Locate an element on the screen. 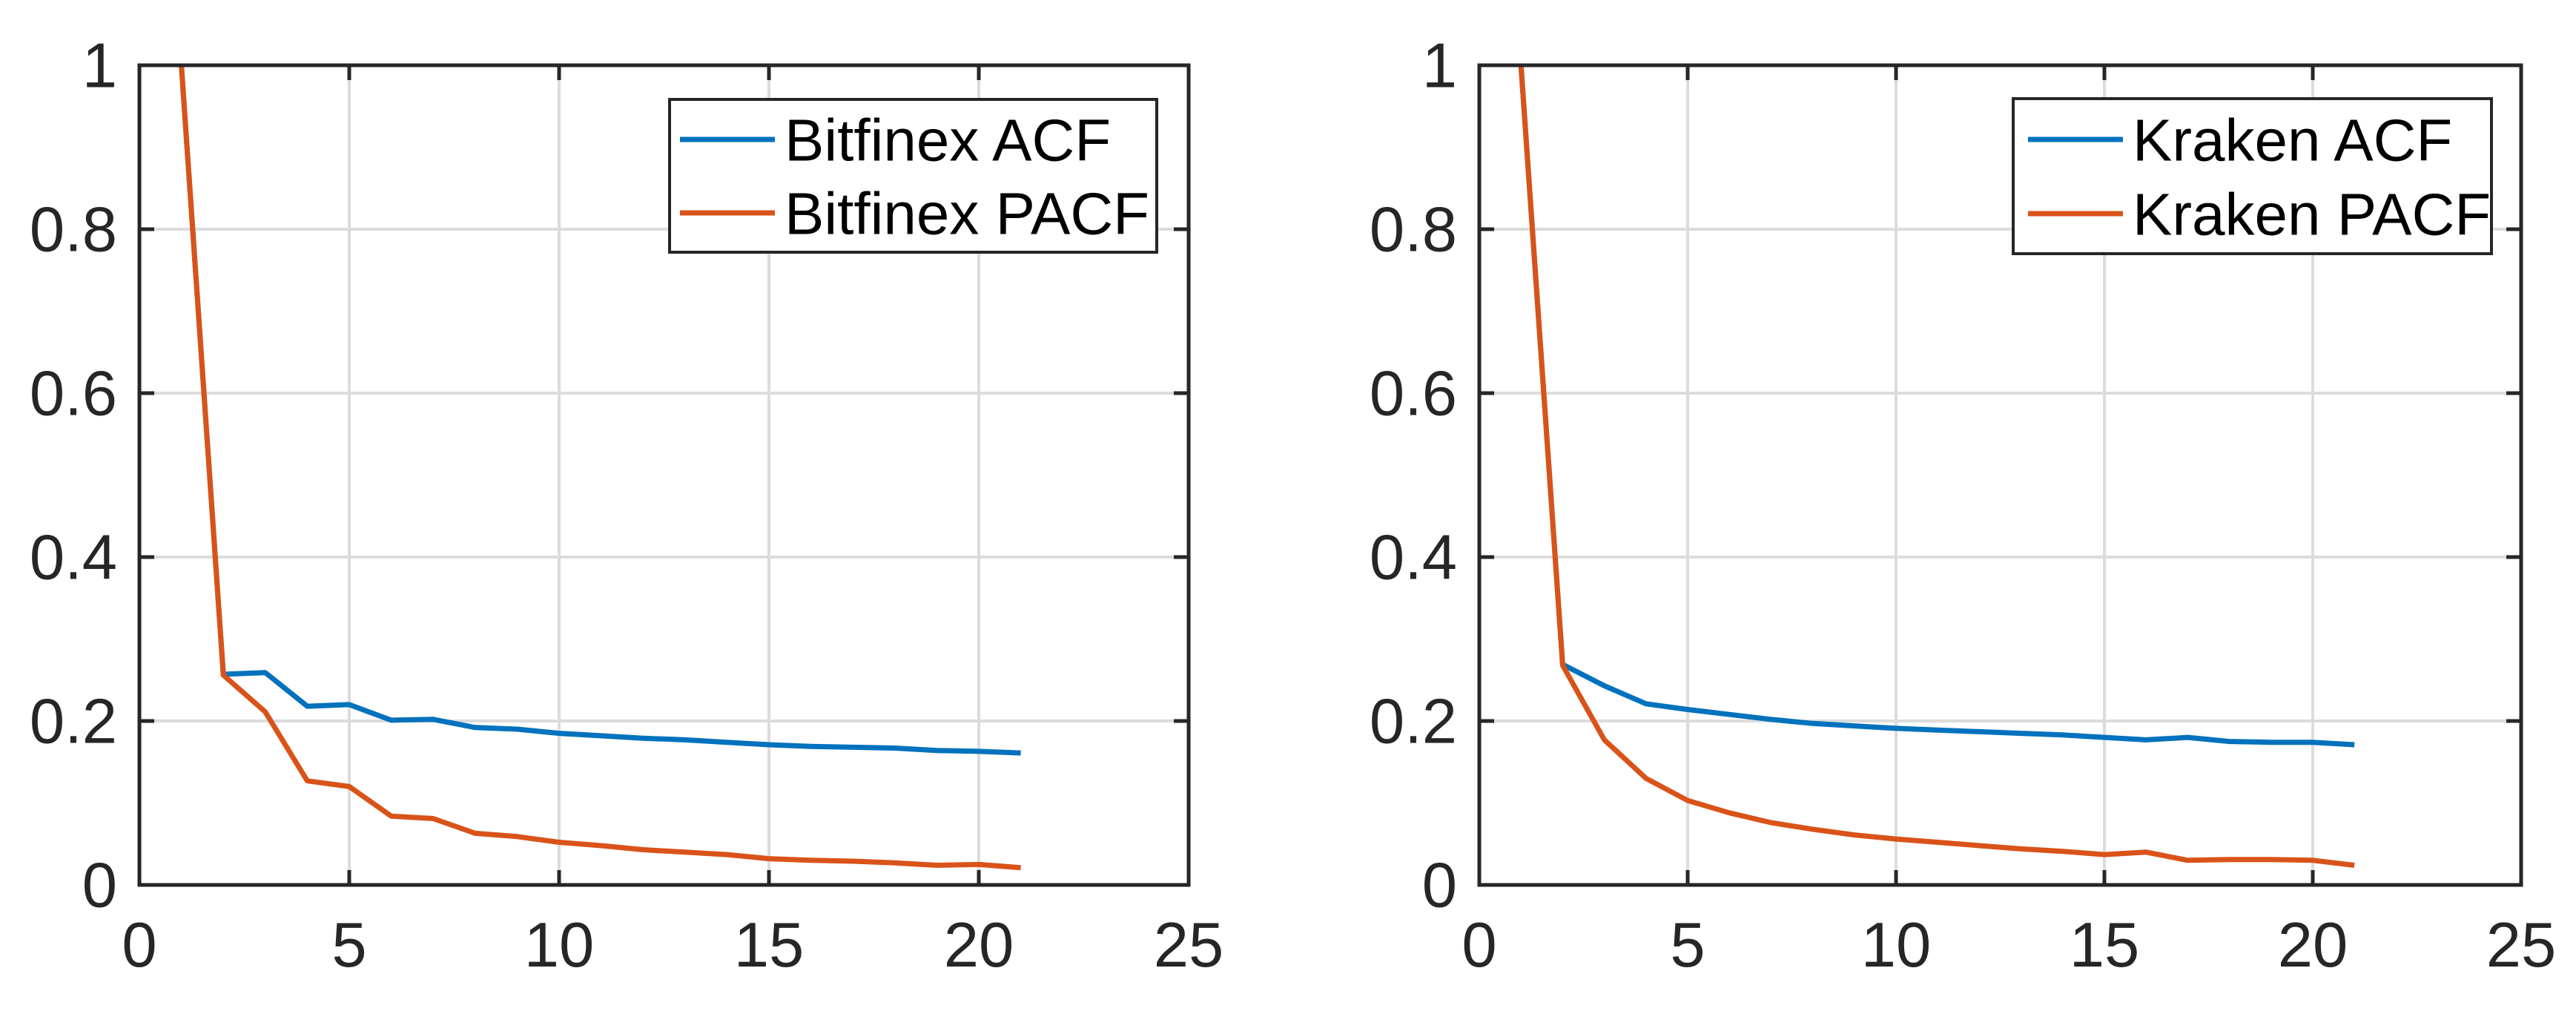  legend-label-acf: Kraken ACF is located at coordinates (2292, 141).